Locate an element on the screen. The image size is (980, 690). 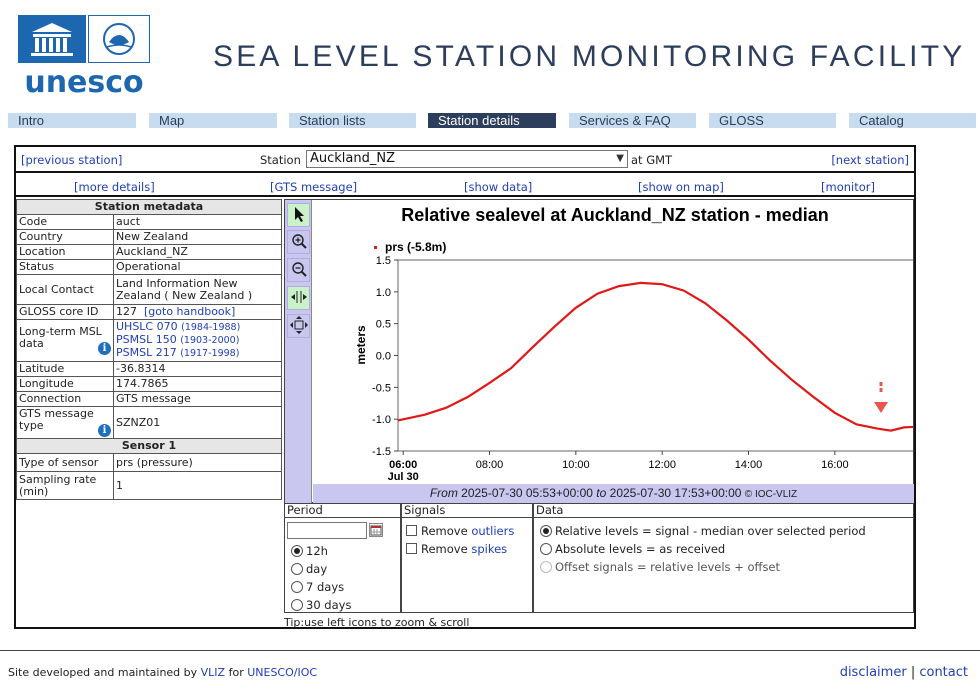
from-time: 2025-07-30 05:53+00:00 is located at coordinates (527, 493).